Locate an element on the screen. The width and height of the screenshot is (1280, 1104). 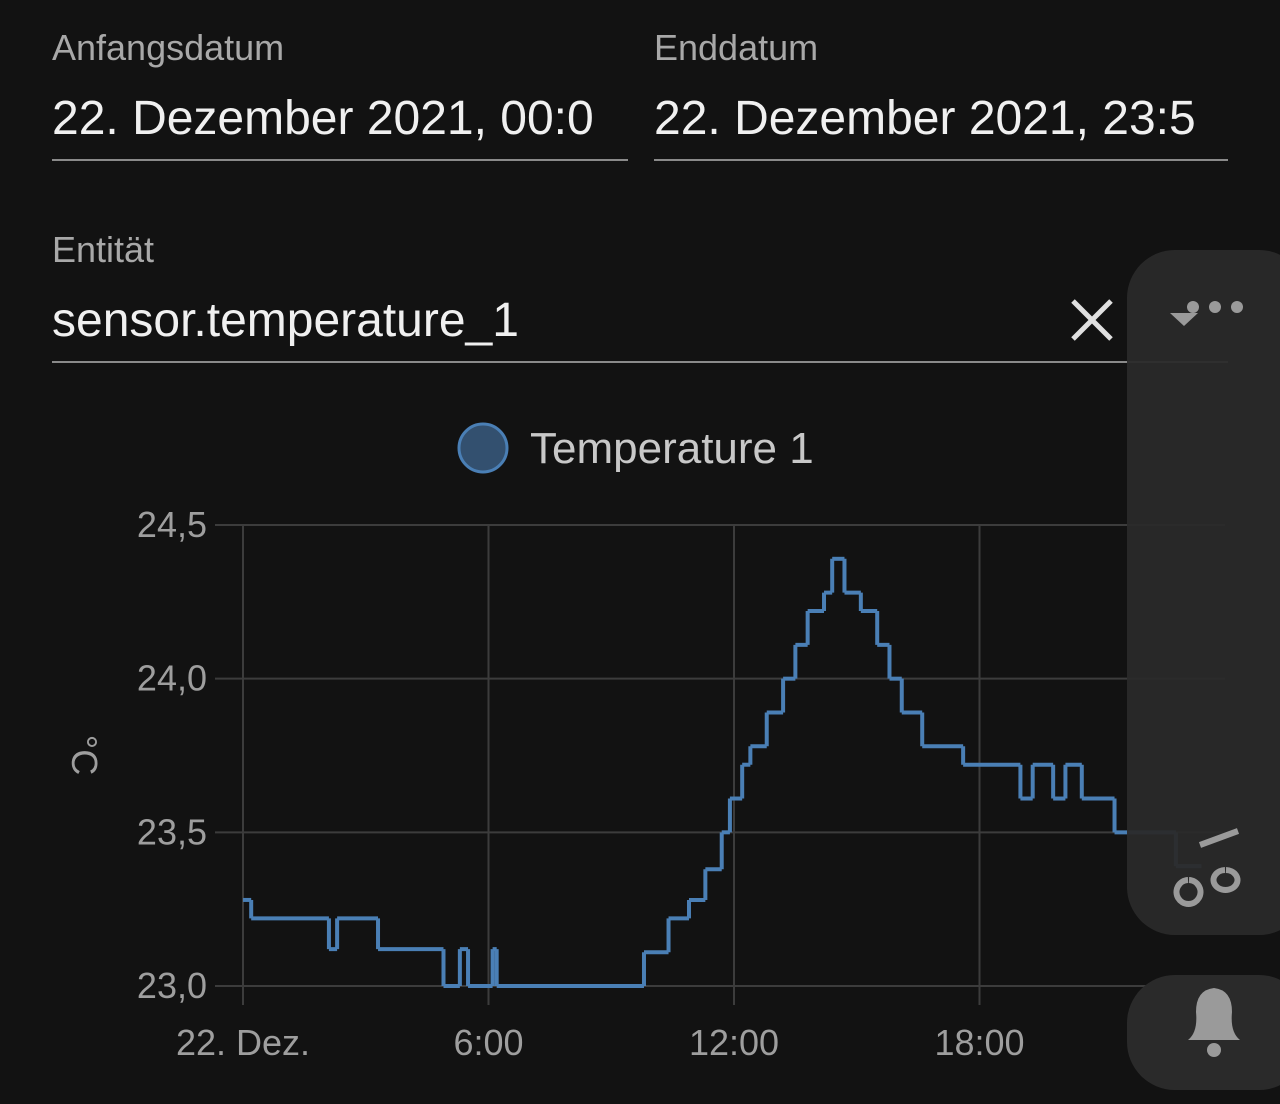
field-value: sensor.temperature_1 is located at coordinates (285, 320).